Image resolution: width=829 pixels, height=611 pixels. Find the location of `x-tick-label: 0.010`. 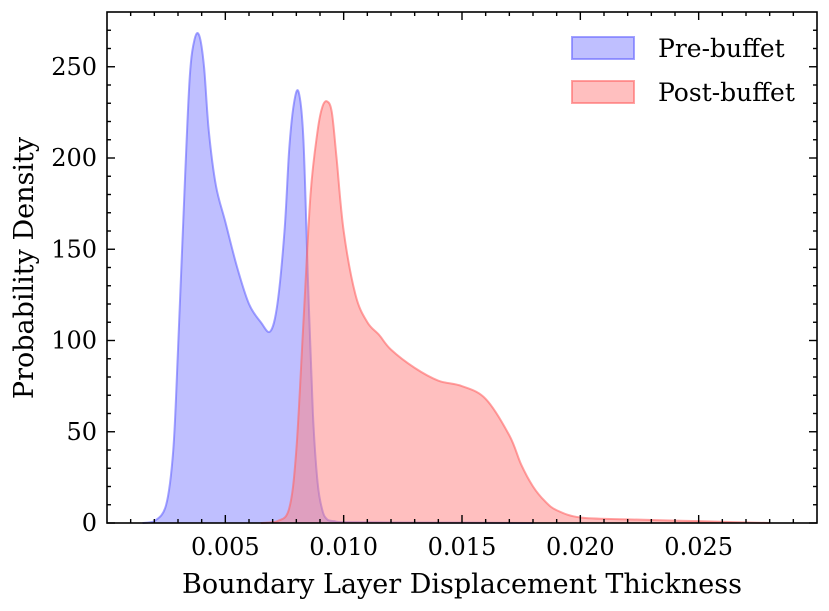

x-tick-label: 0.010 is located at coordinates (343, 547).